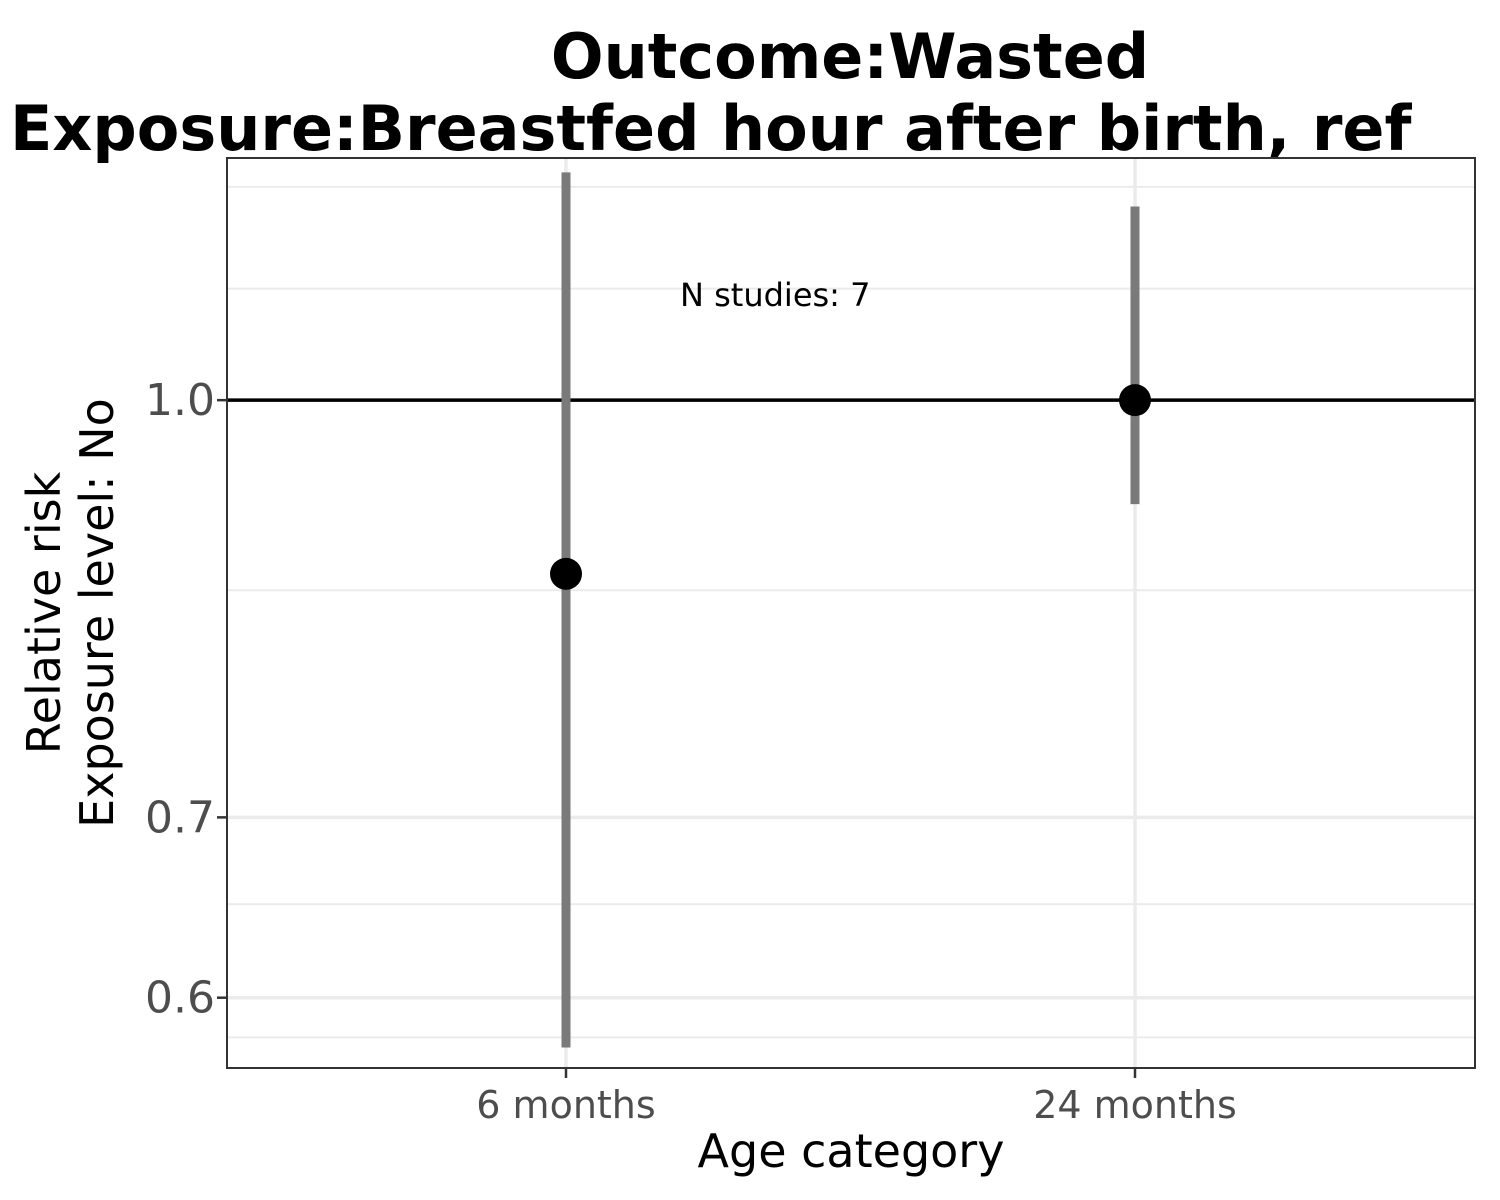 This screenshot has width=1500, height=1200. What do you see at coordinates (1135, 1105) in the screenshot?
I see `x-tick-label: 24 months` at bounding box center [1135, 1105].